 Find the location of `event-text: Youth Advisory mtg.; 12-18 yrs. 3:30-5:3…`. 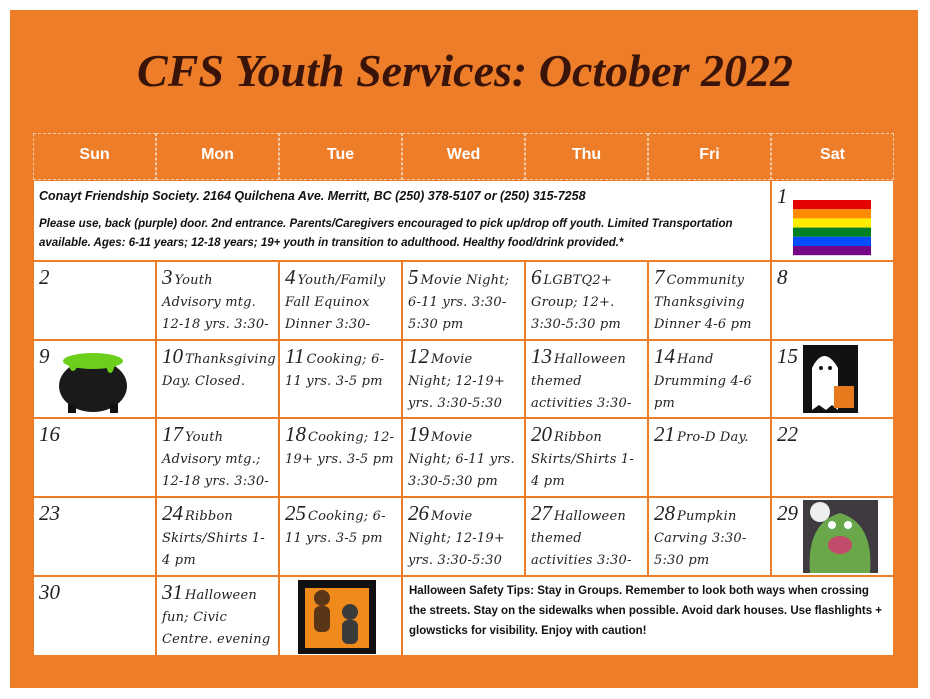

event-text: Youth Advisory mtg.; 12-18 yrs. 3:30-5:3… is located at coordinates (215, 459).